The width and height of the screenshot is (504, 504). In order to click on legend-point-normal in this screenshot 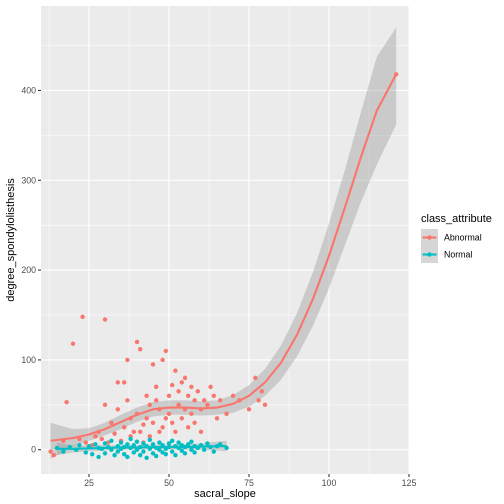, I will do `click(429, 254)`.